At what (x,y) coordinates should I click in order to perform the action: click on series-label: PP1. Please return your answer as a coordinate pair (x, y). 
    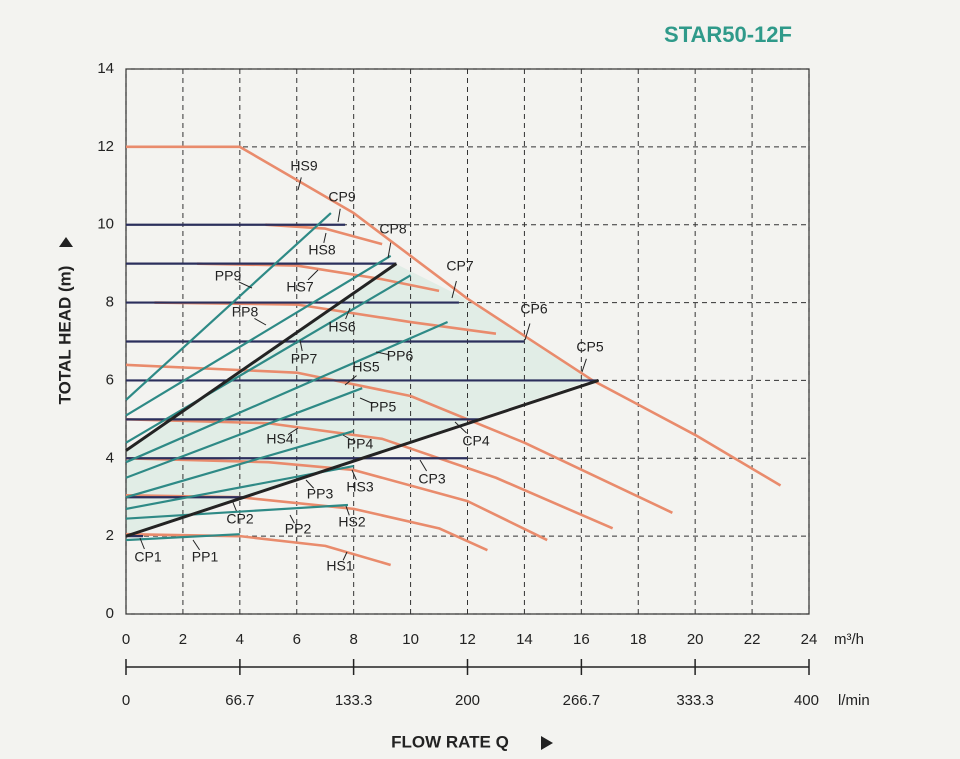
    Looking at the image, I should click on (205, 557).